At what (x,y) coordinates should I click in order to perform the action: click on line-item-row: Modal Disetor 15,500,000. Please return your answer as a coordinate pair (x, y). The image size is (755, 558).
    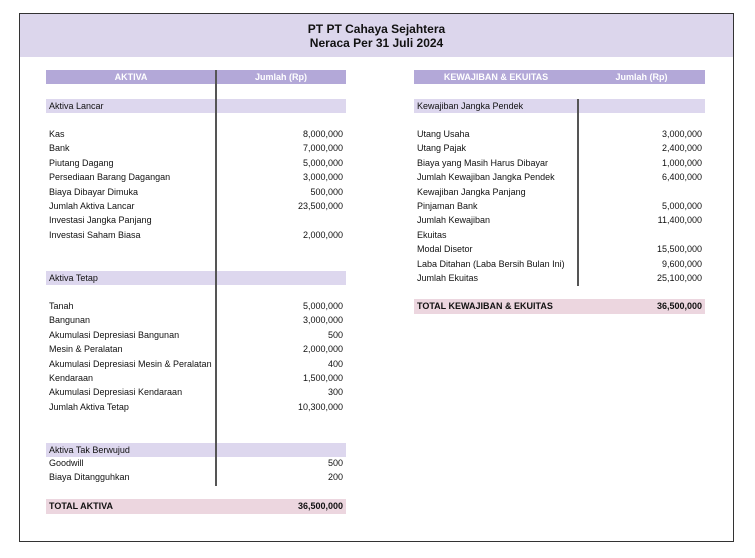
    Looking at the image, I should click on (559, 249).